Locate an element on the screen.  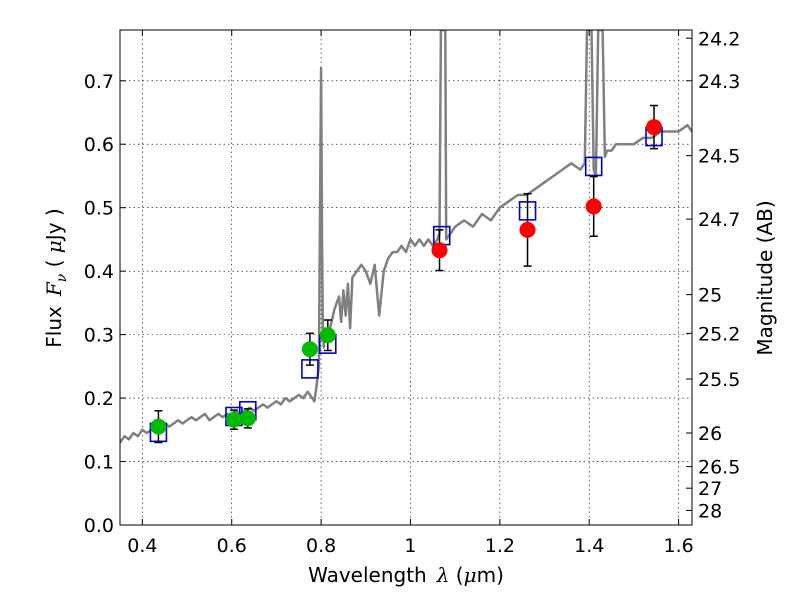
x-axis-lambda: λ is located at coordinates (443, 575).